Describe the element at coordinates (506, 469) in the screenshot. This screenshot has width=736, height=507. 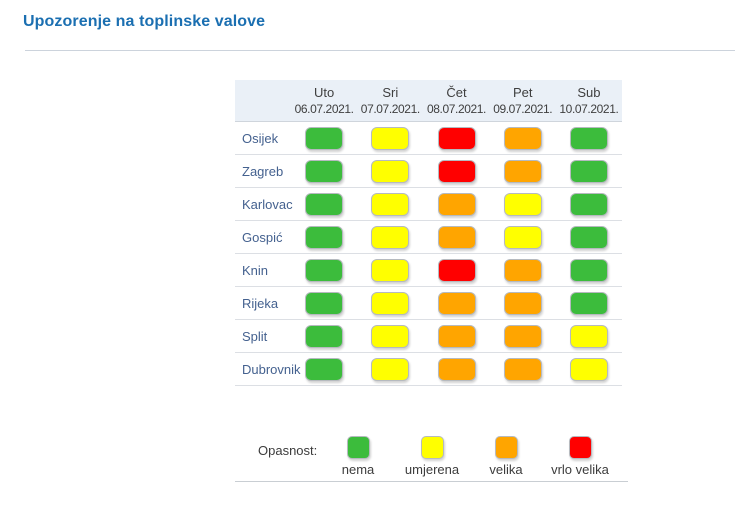
I see `legend-caption: velika` at that location.